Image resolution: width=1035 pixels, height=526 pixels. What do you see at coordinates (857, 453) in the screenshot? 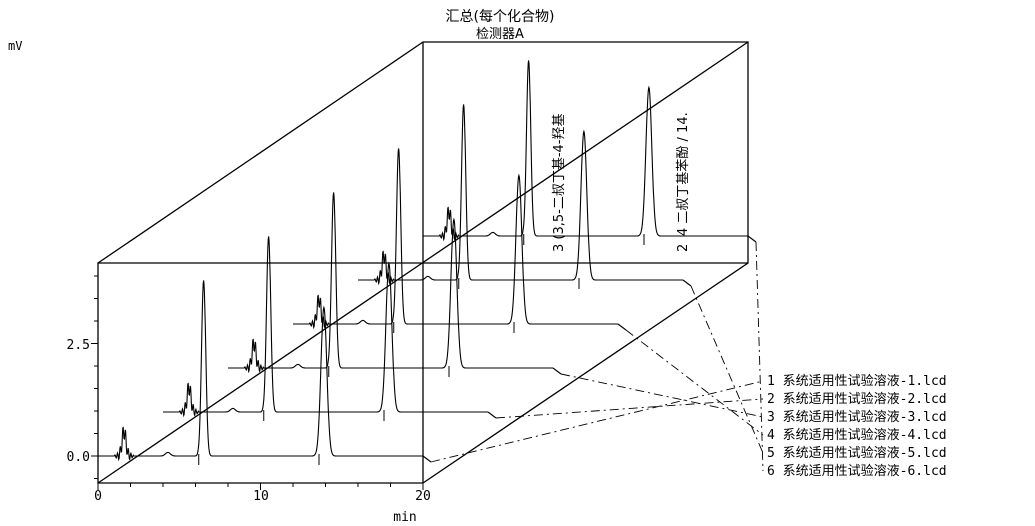
I see `legend-entry: 5 系统适用性试验溶液-5.lcd` at bounding box center [857, 453].